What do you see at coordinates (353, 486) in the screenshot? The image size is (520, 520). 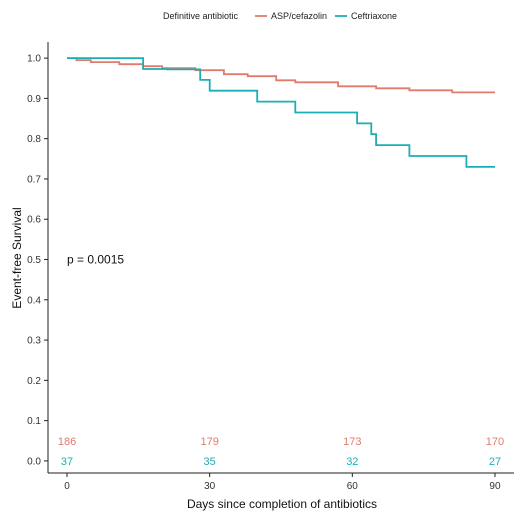 I see `x-tick-label: 60` at bounding box center [353, 486].